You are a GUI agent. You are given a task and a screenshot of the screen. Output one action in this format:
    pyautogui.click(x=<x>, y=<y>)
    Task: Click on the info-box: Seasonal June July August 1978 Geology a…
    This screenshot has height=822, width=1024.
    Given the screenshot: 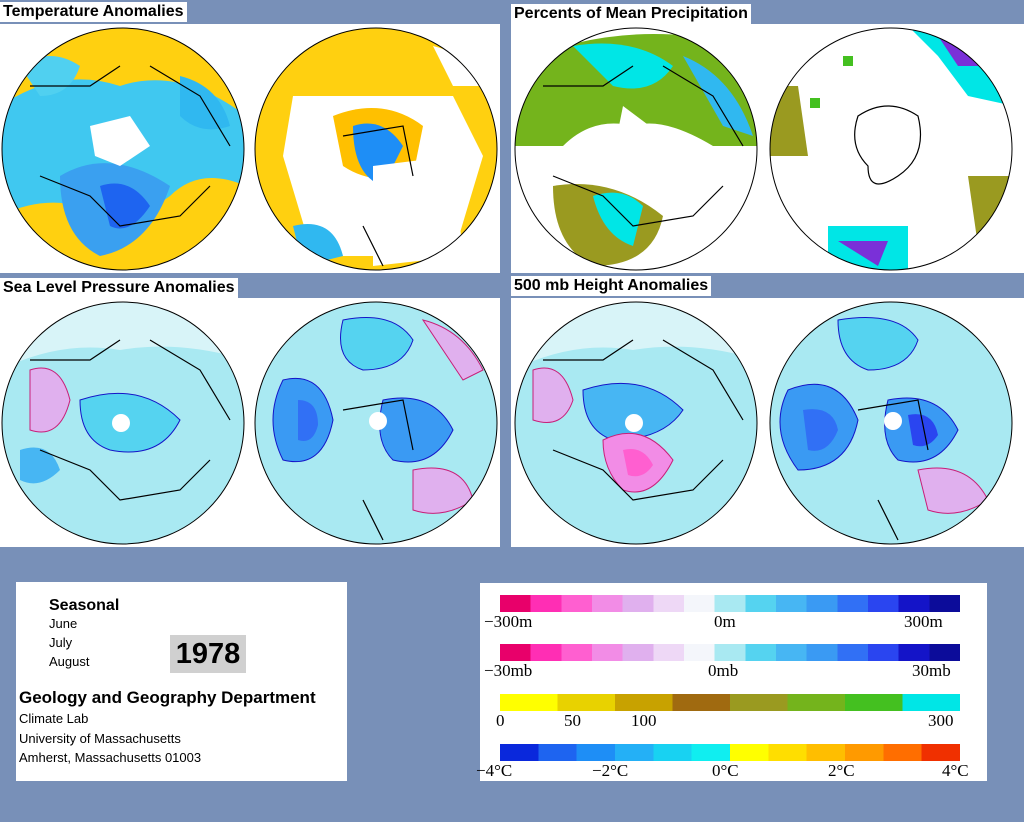 What is the action you would take?
    pyautogui.click(x=181, y=681)
    